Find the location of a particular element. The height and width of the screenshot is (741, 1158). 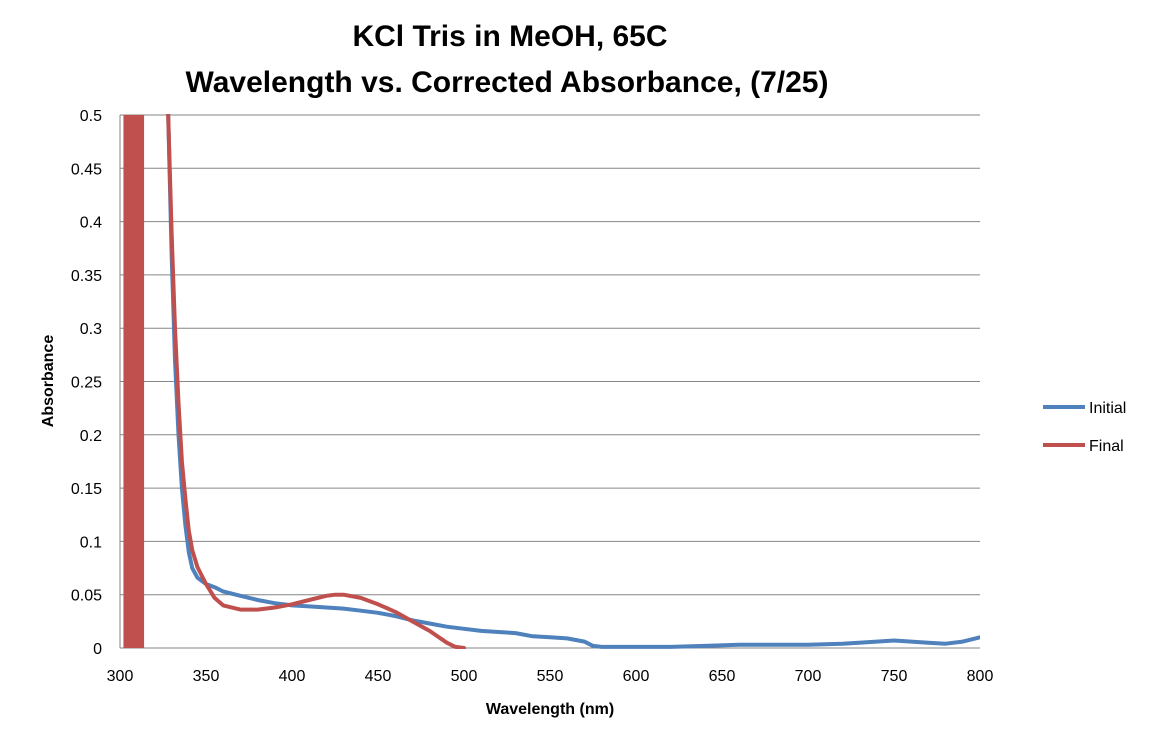

y-tick-label: 0.15 is located at coordinates (86, 489).